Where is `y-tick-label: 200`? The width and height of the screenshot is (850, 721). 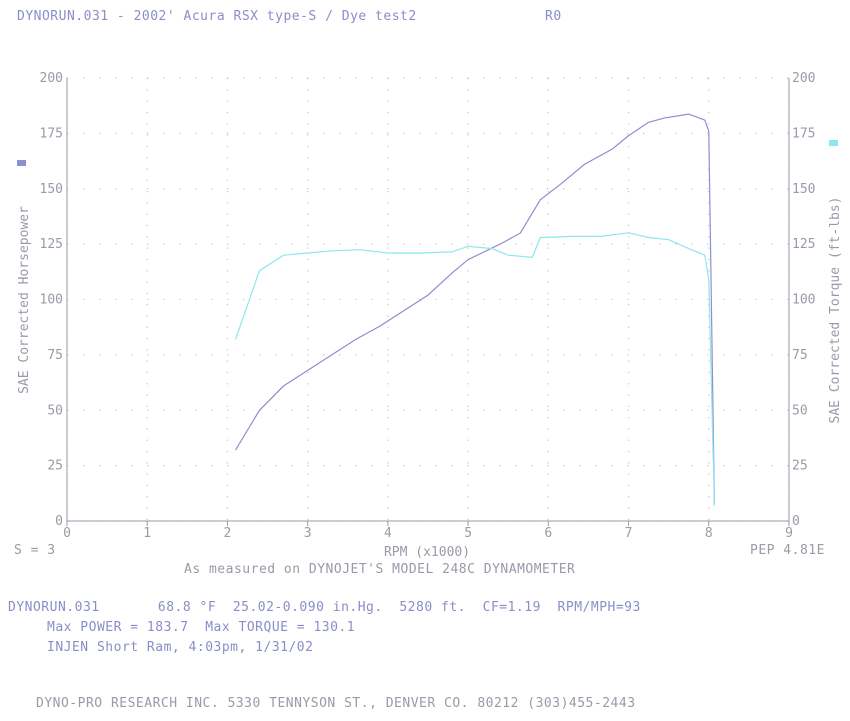 y-tick-label: 200 is located at coordinates (51, 78).